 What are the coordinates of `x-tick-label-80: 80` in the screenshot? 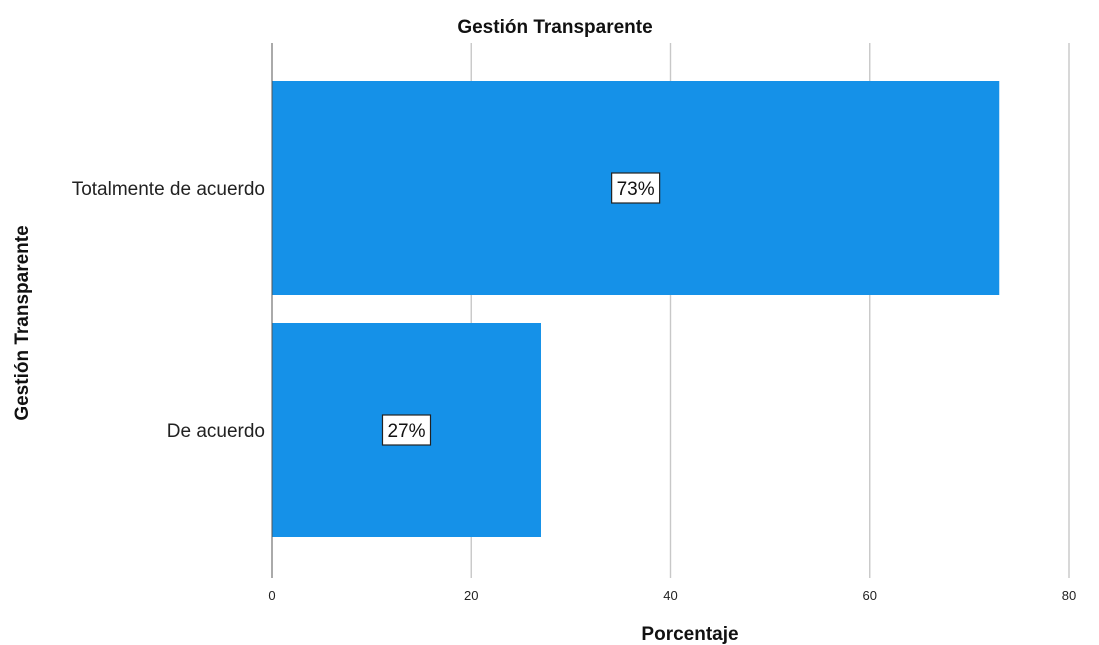 It's located at (1069, 595).